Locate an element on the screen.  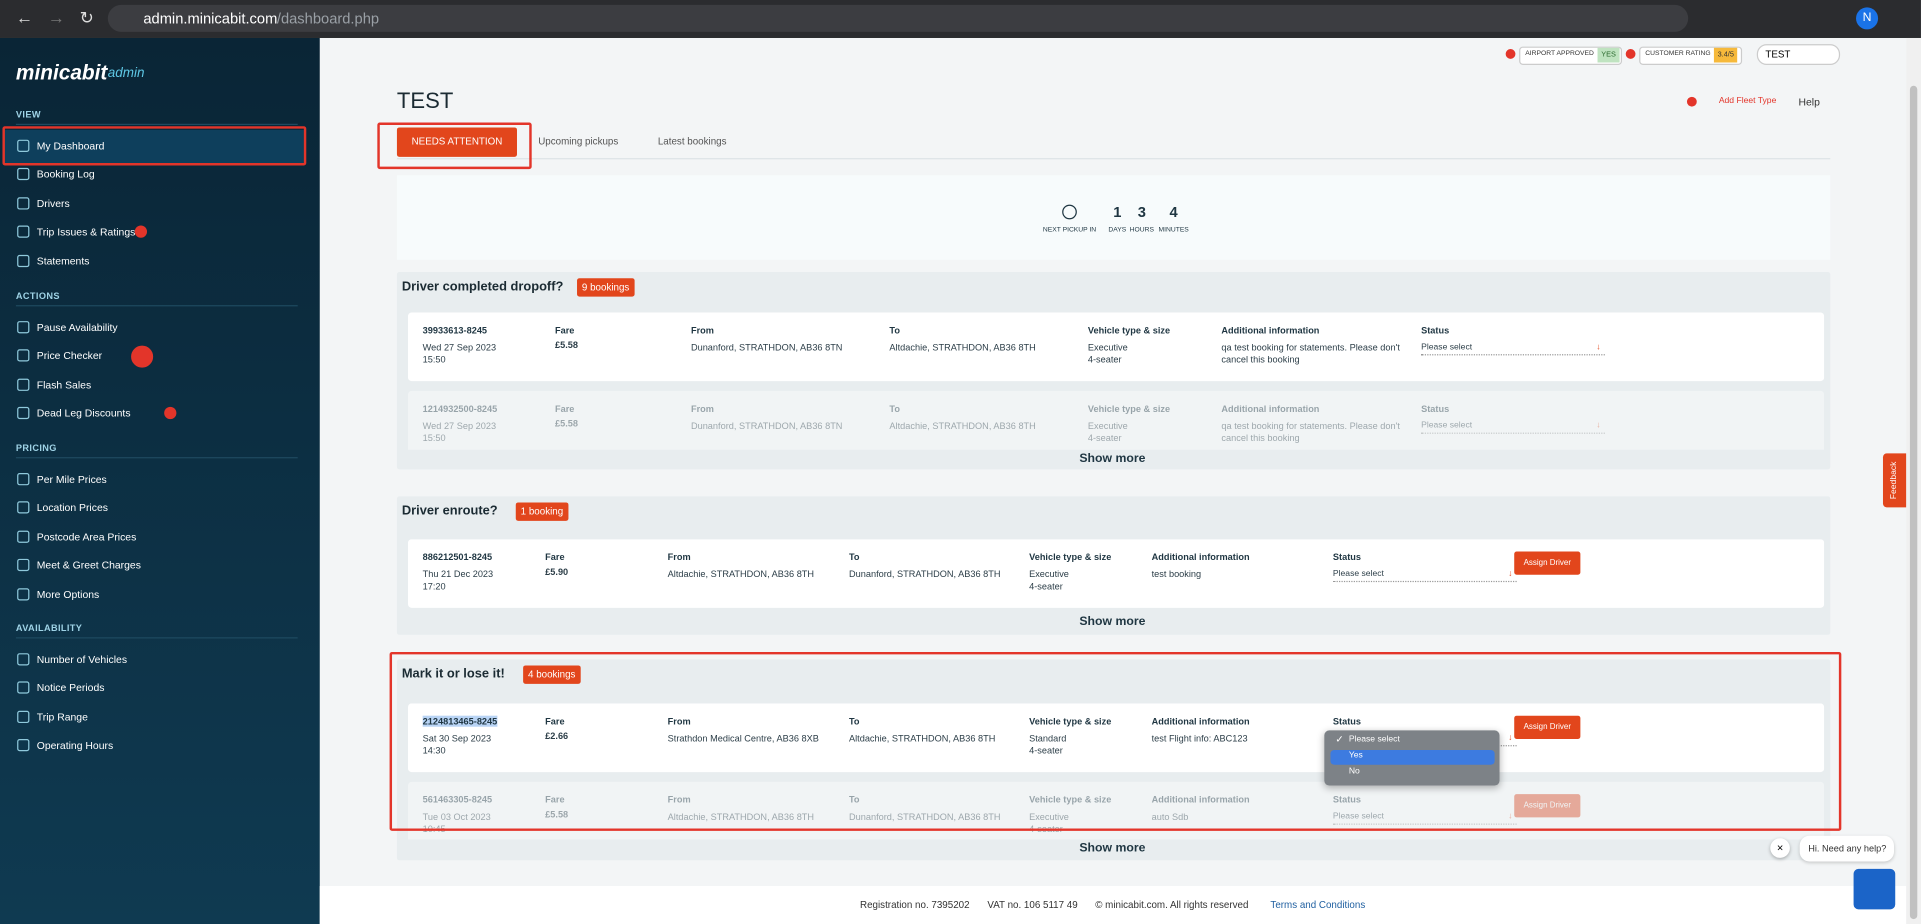
countdown-value: 4 is located at coordinates (1173, 212).